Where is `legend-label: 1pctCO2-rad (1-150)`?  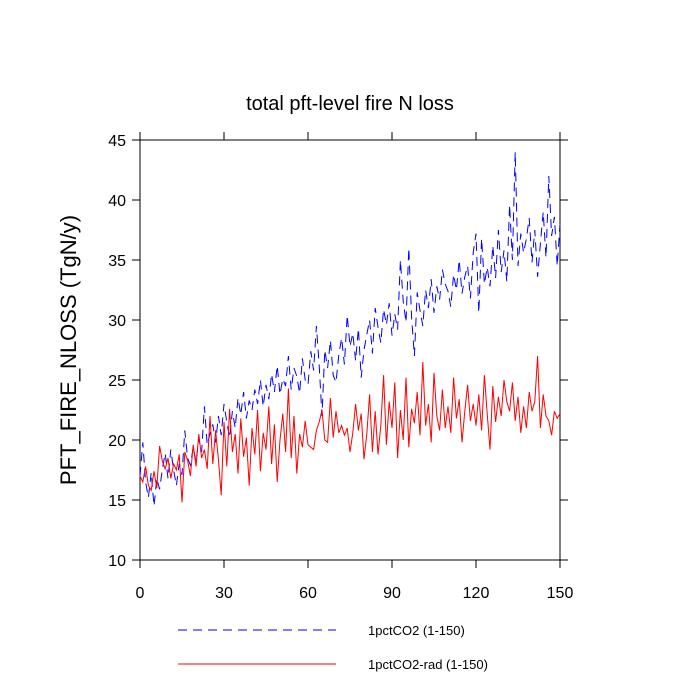
legend-label: 1pctCO2-rad (1-150) is located at coordinates (428, 664).